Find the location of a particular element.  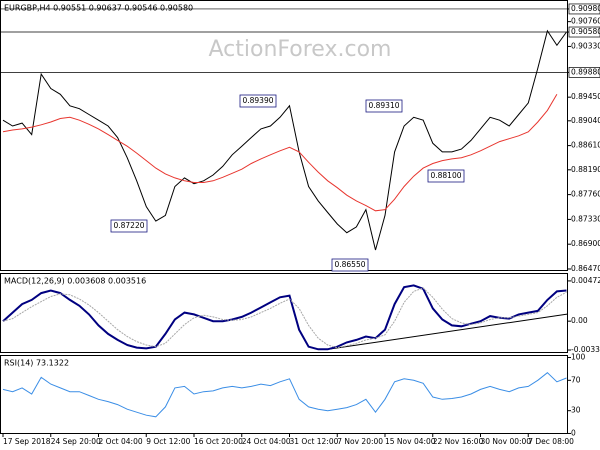

y-tick-label: 0.00 is located at coordinates (579, 320).